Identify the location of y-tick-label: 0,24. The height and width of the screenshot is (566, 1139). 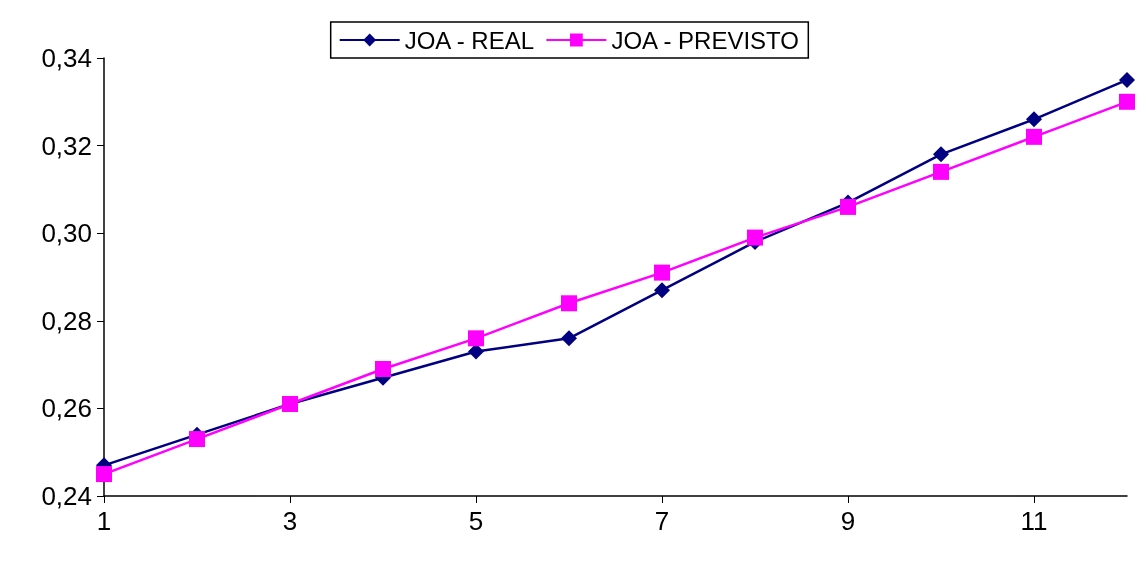
(66, 496).